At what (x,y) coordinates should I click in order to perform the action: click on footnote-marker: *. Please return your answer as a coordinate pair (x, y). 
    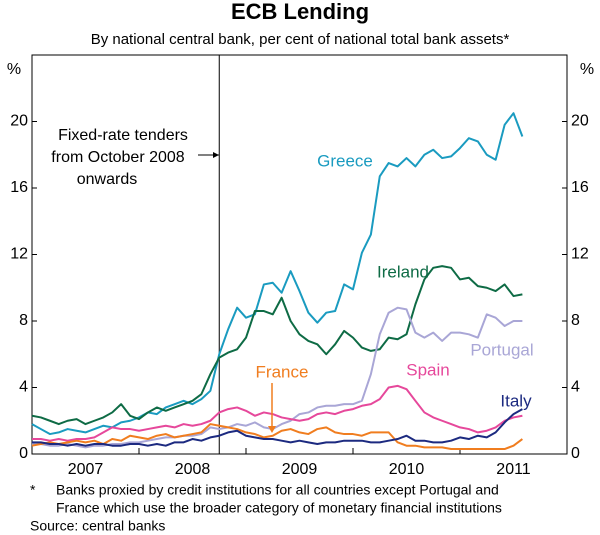
    Looking at the image, I should click on (33, 490).